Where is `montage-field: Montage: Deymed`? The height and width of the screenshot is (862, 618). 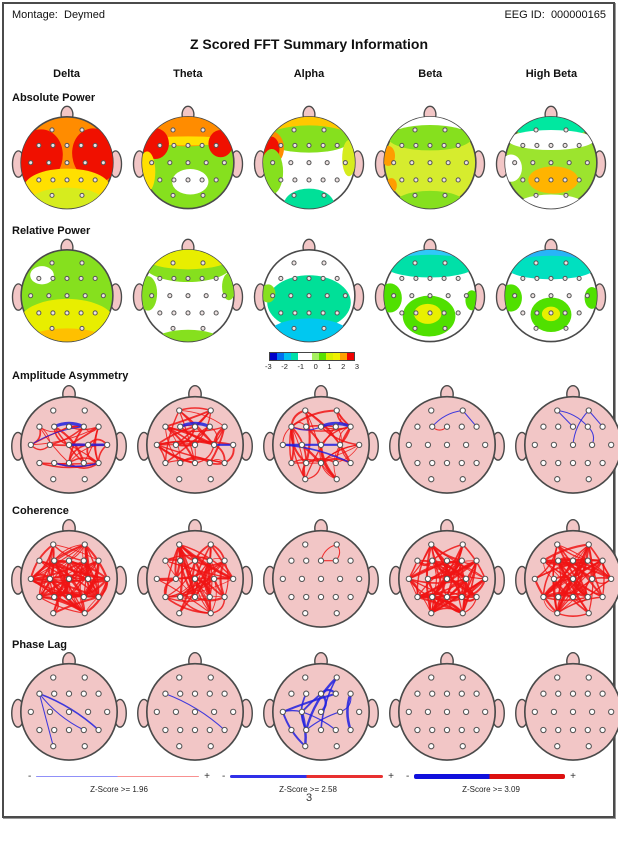 montage-field: Montage: Deymed is located at coordinates (58, 15).